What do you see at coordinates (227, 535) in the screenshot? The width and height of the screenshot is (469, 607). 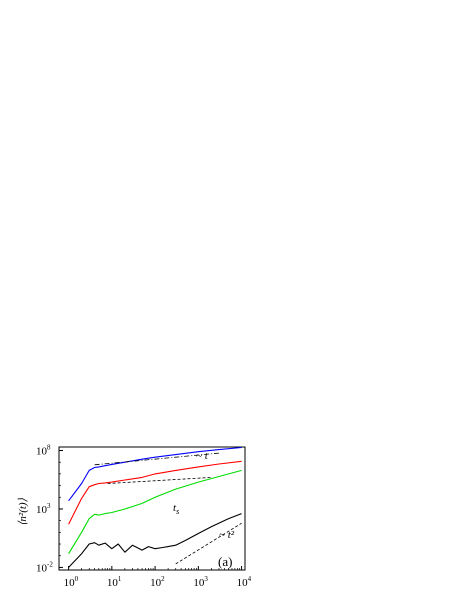 I see `reference-label-t2: ~ t²` at bounding box center [227, 535].